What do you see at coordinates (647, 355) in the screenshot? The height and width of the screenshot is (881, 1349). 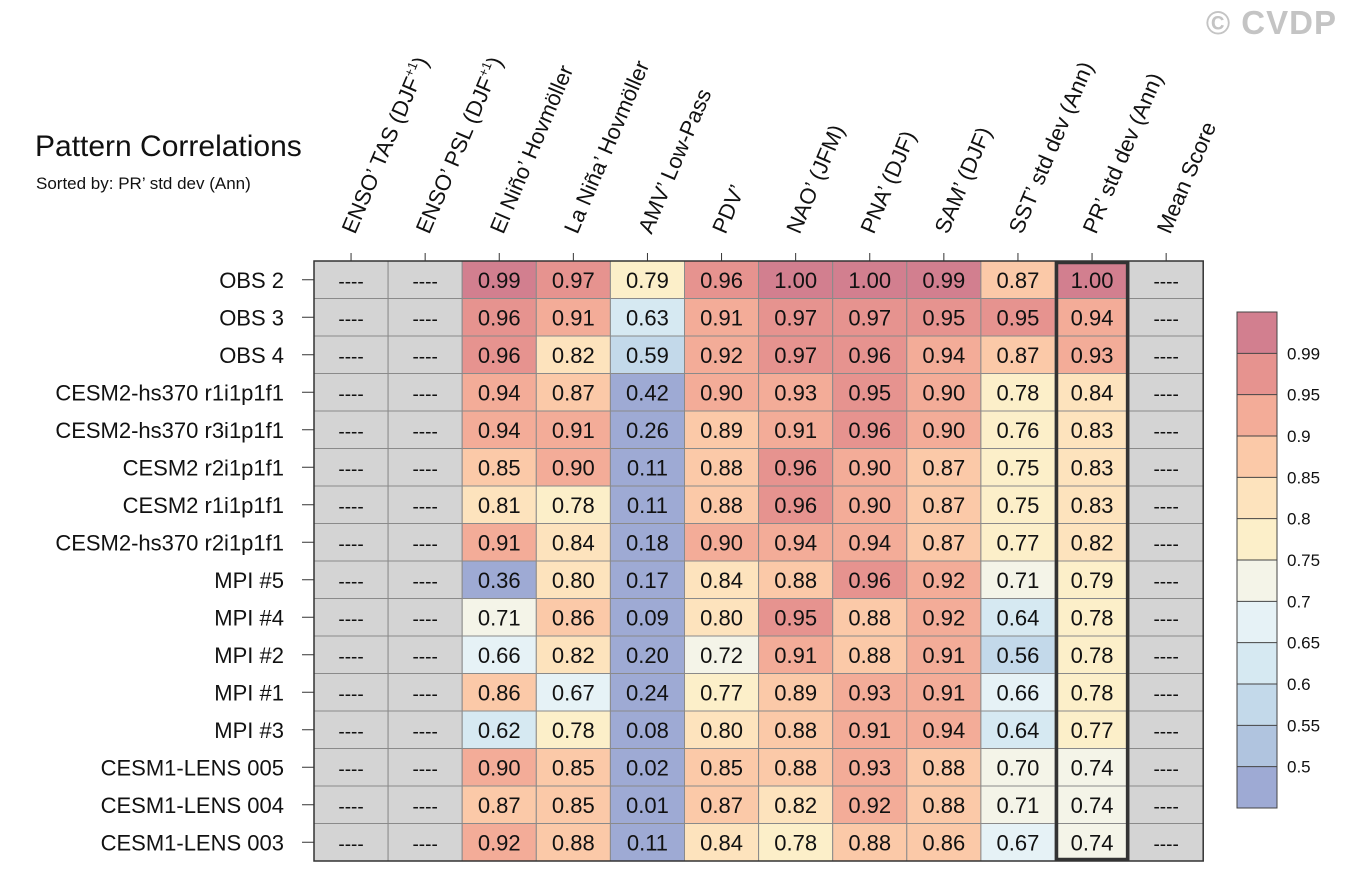 I see `cell-value-label: 0.59` at bounding box center [647, 355].